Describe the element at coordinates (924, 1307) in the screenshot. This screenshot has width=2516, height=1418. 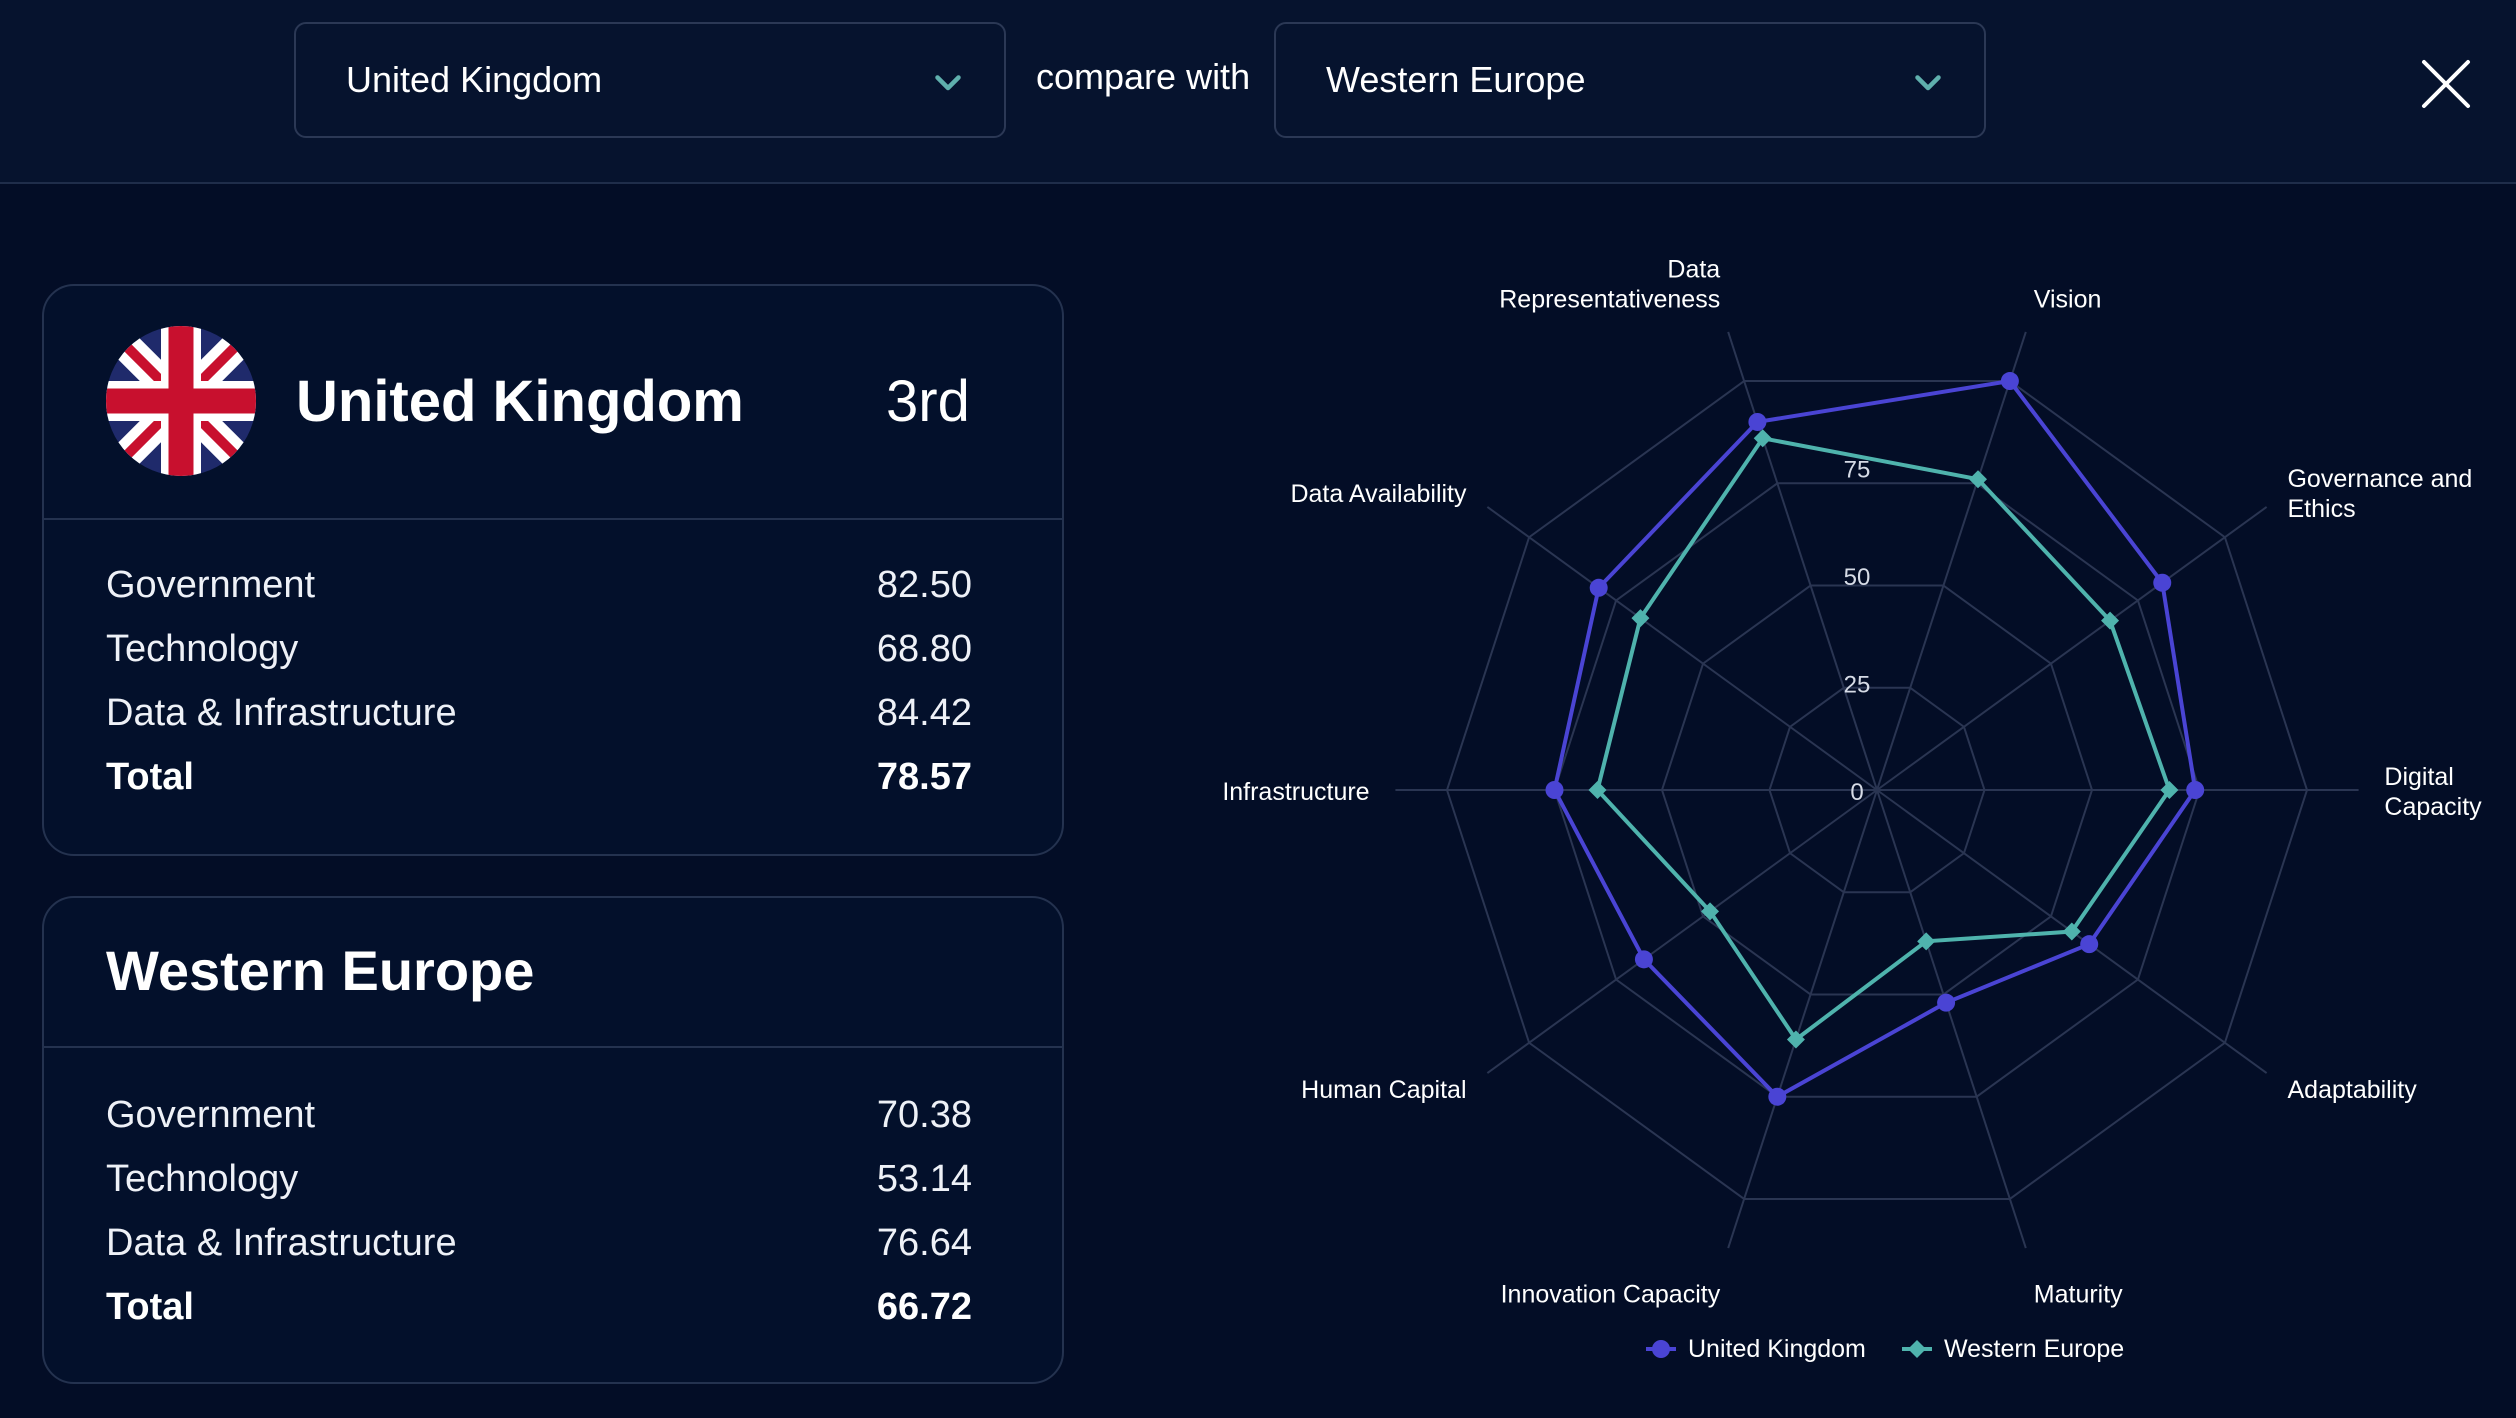
I see `total-value: 66.72` at that location.